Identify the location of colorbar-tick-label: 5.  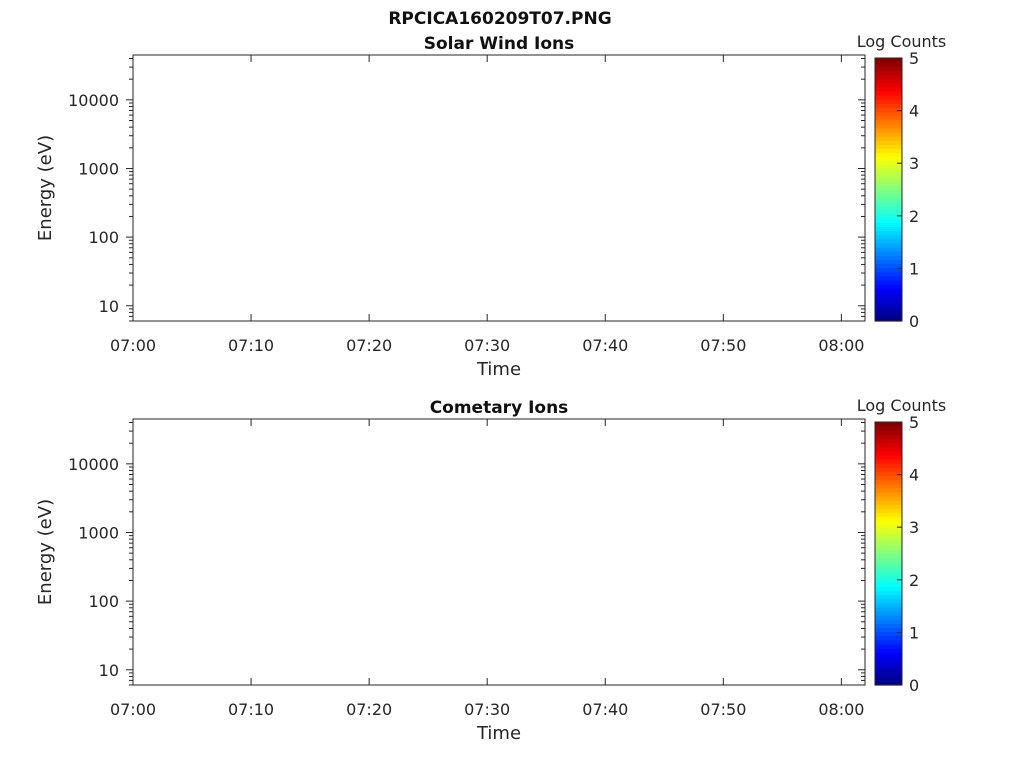
(914, 58).